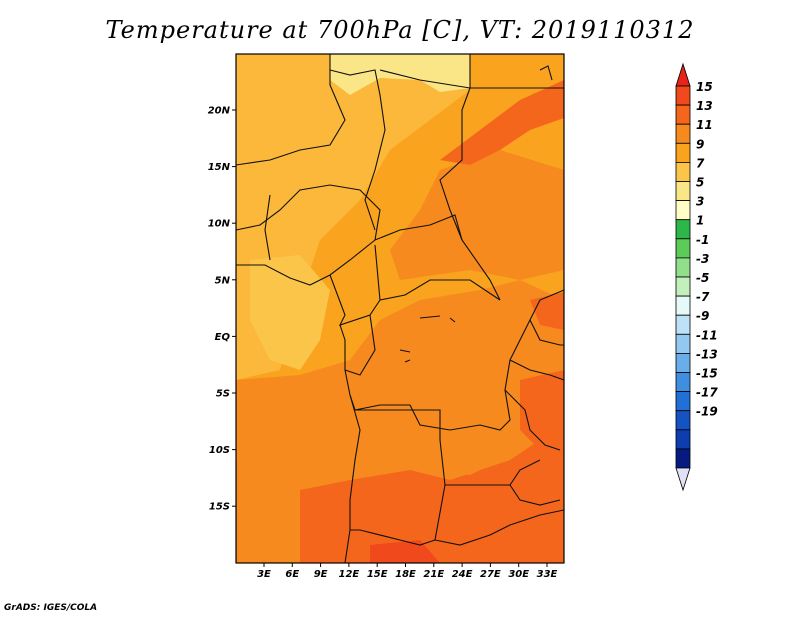  Describe the element at coordinates (377, 574) in the screenshot. I see `lon-tick-label: 15E` at that location.